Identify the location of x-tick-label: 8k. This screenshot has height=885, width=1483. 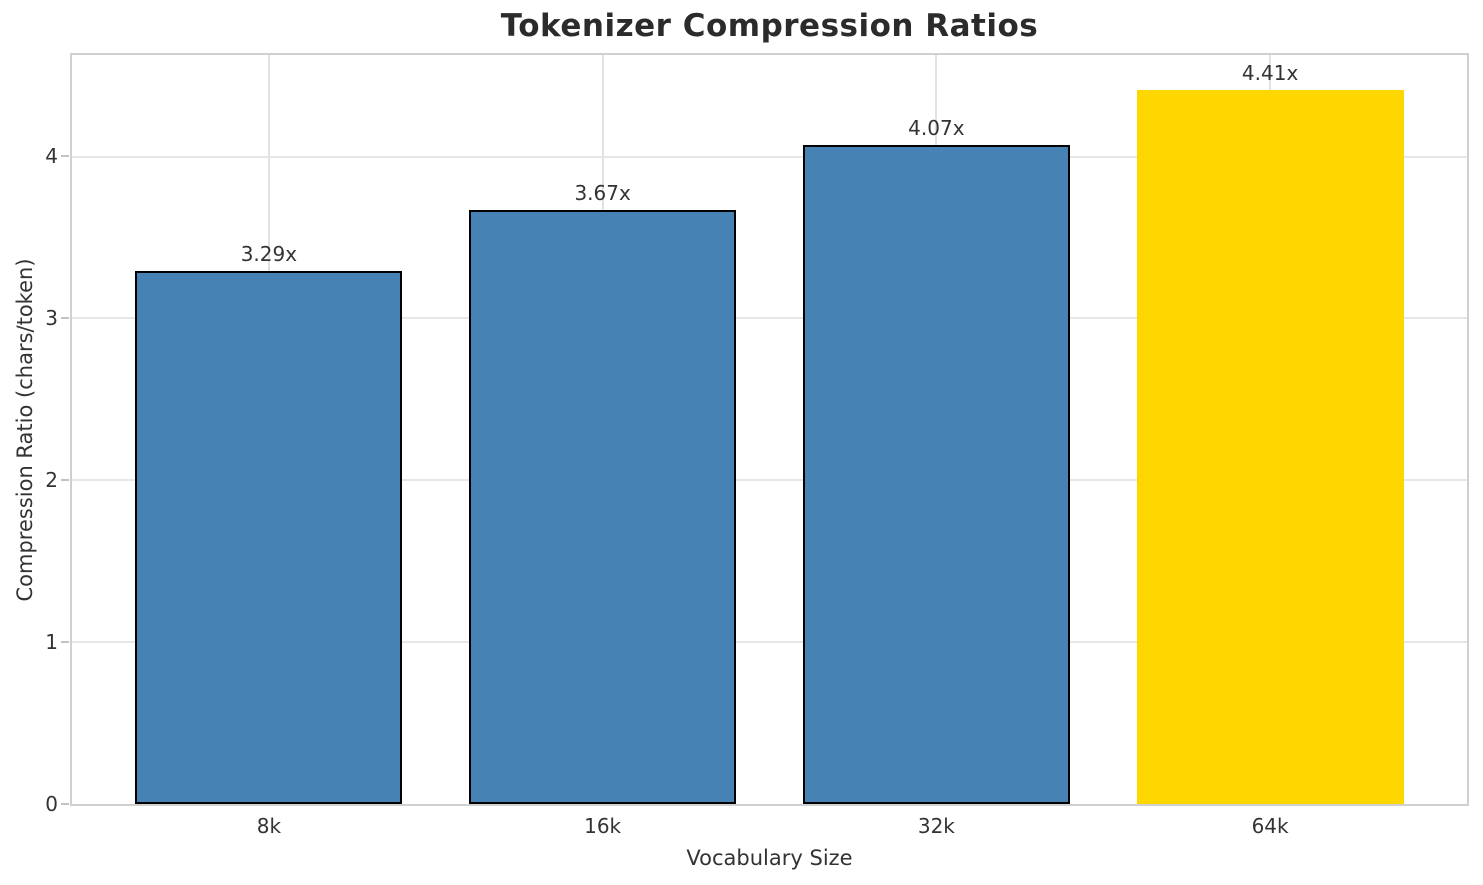
(269, 826).